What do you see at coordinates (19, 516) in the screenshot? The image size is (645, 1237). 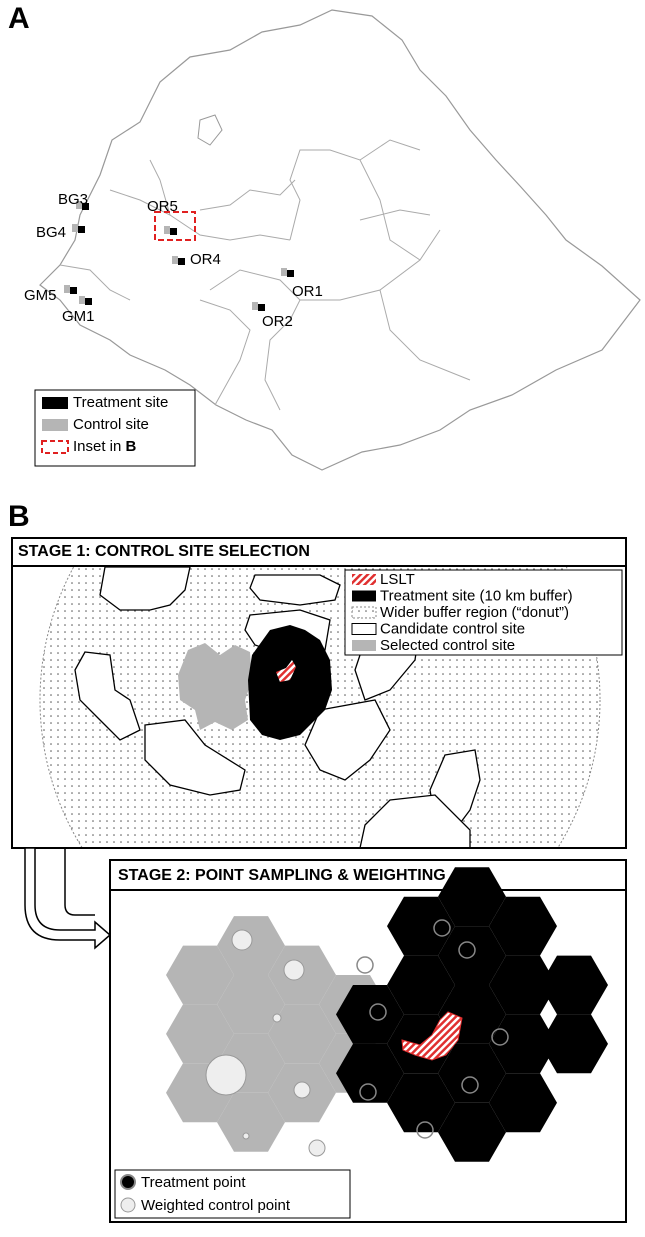 I see `panel-label: B` at bounding box center [19, 516].